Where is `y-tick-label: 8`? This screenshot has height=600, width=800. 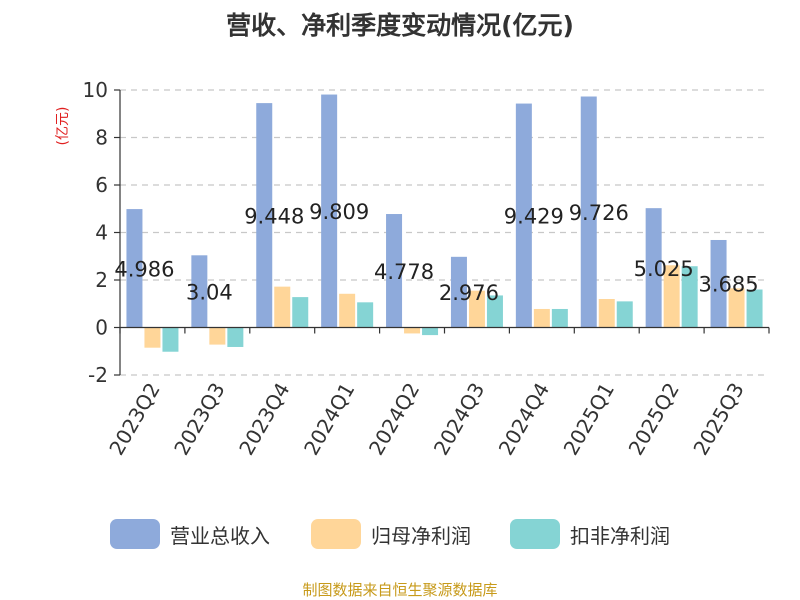 y-tick-label: 8 is located at coordinates (101, 138).